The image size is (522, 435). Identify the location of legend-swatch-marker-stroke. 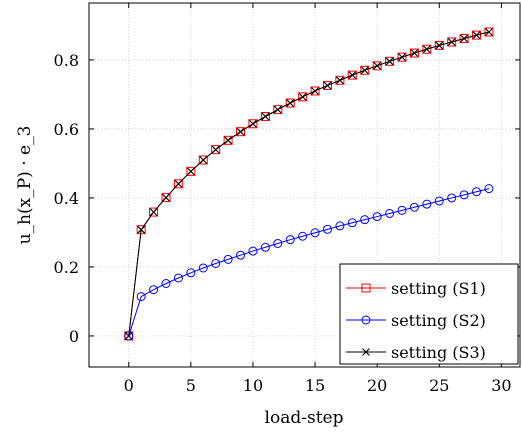
(366, 352).